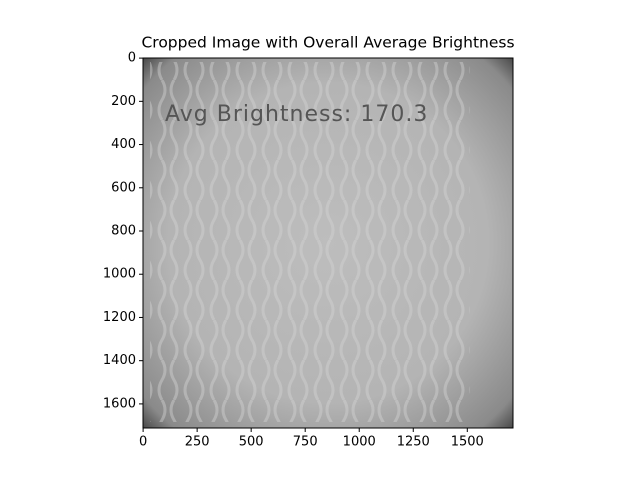 The image size is (640, 480). What do you see at coordinates (359, 442) in the screenshot?
I see `x-tick-label: 1000` at bounding box center [359, 442].